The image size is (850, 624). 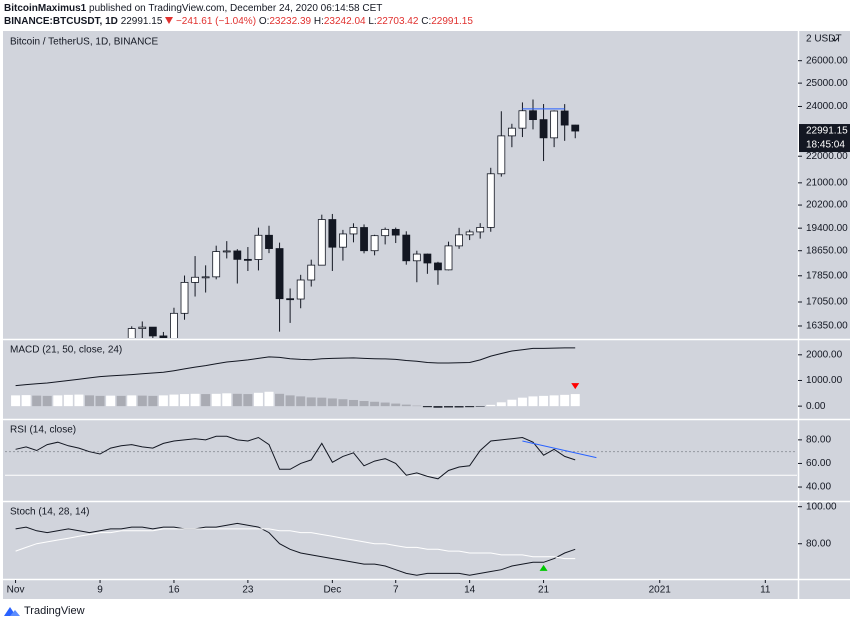 I want to click on down-arrow, so click(x=169, y=20).